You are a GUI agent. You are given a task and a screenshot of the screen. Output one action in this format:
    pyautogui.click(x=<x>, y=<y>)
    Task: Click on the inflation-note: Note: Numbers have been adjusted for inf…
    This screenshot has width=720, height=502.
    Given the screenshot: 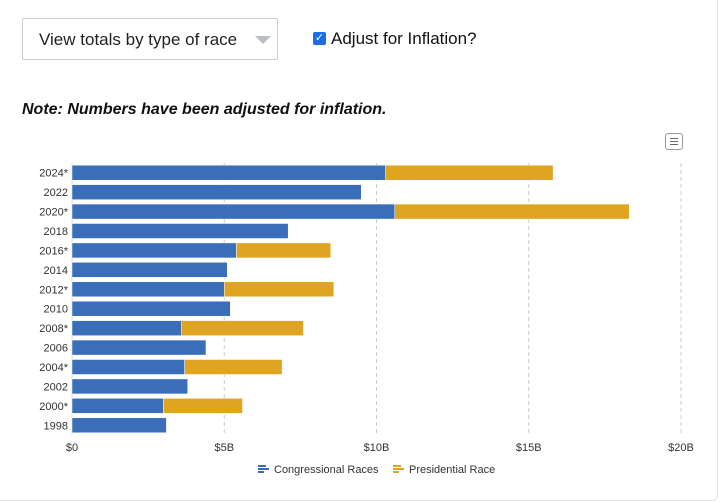 What is the action you would take?
    pyautogui.click(x=204, y=109)
    